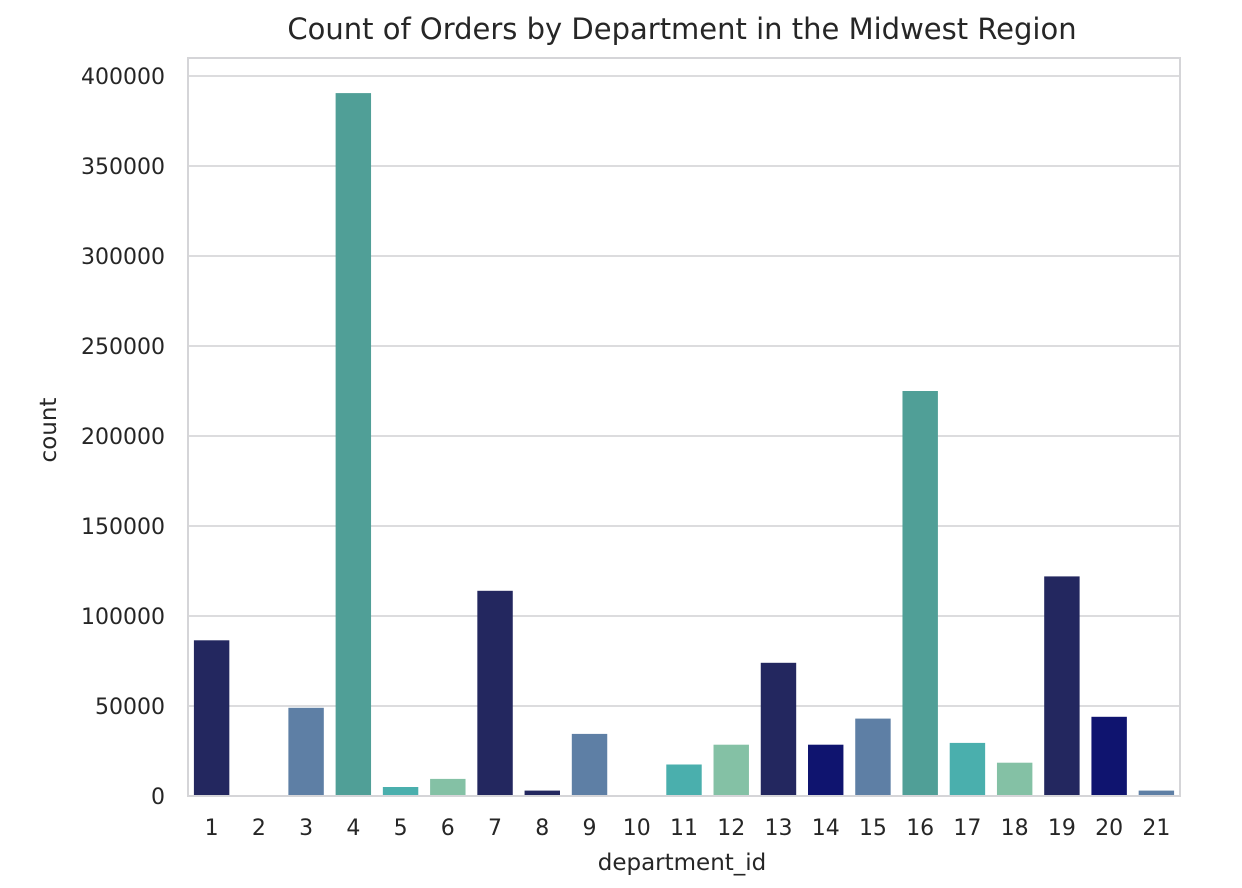  What do you see at coordinates (920, 828) in the screenshot?
I see `x-tick-label: 16` at bounding box center [920, 828].